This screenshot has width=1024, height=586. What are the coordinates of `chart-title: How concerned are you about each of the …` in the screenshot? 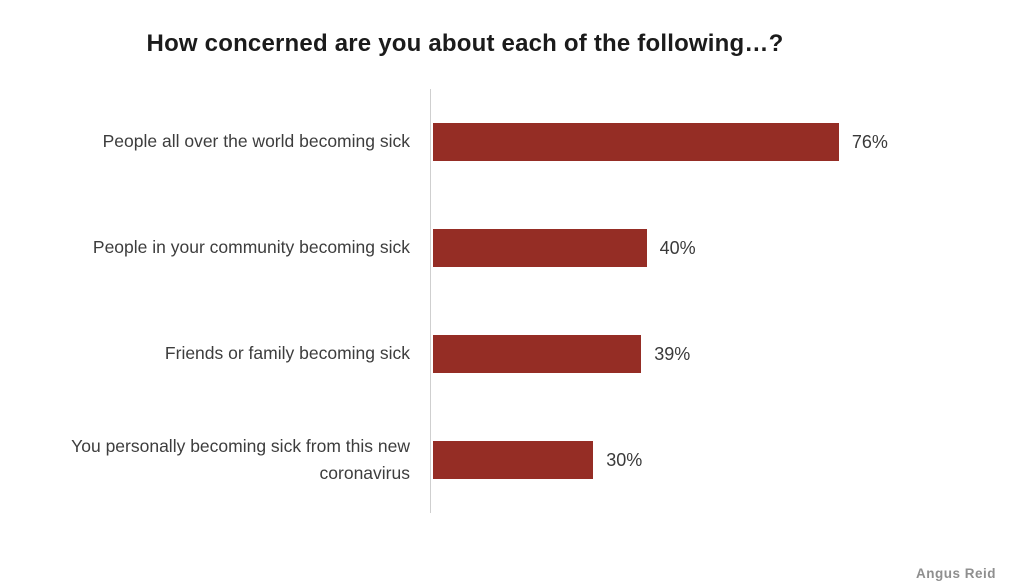 It's located at (465, 43).